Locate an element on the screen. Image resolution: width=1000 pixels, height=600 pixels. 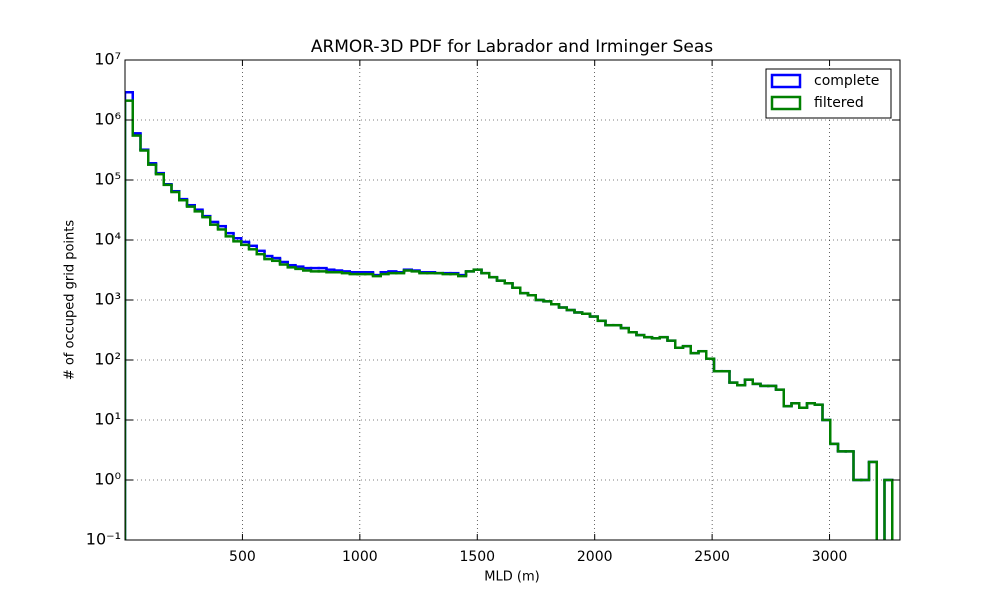
x-tick-label: 1000 is located at coordinates (360, 557).